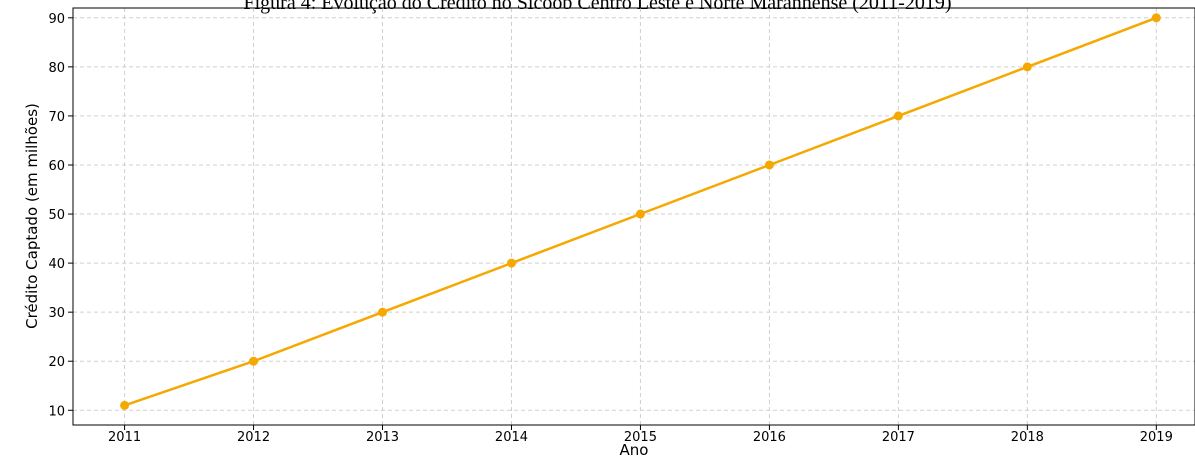 This screenshot has height=459, width=1195. I want to click on x-tick-label: 2011, so click(124, 437).